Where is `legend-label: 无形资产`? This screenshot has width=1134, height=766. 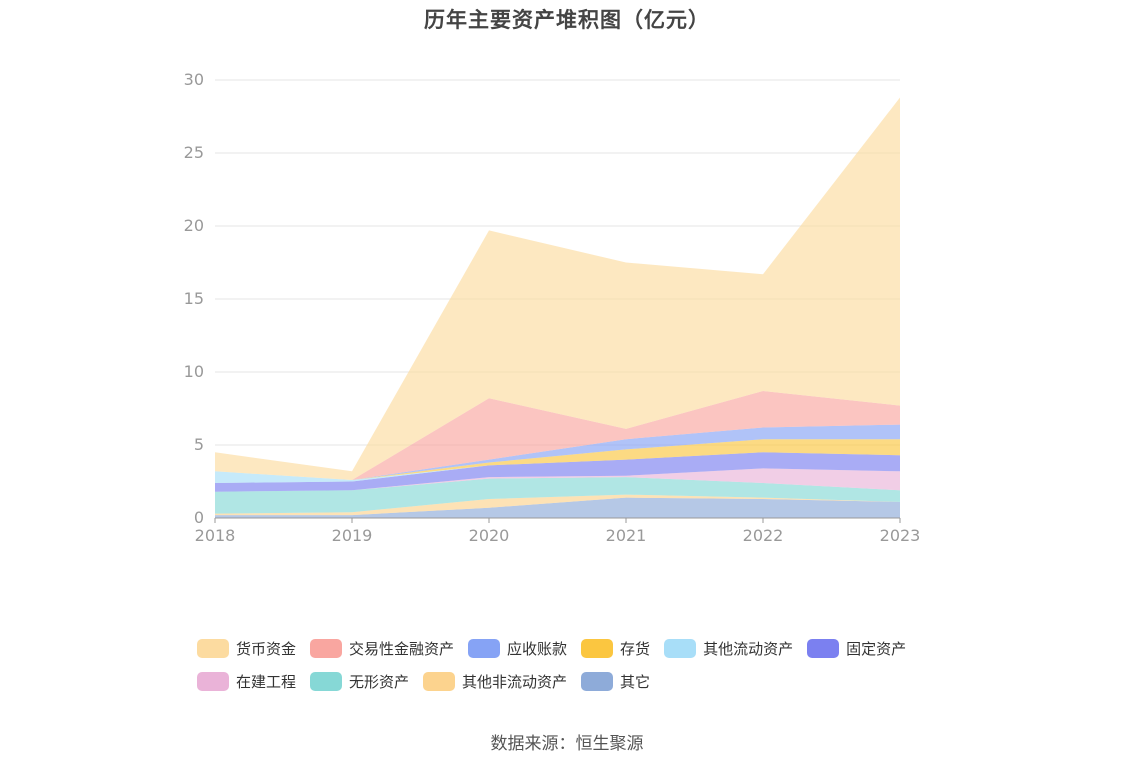 legend-label: 无形资产 is located at coordinates (379, 682).